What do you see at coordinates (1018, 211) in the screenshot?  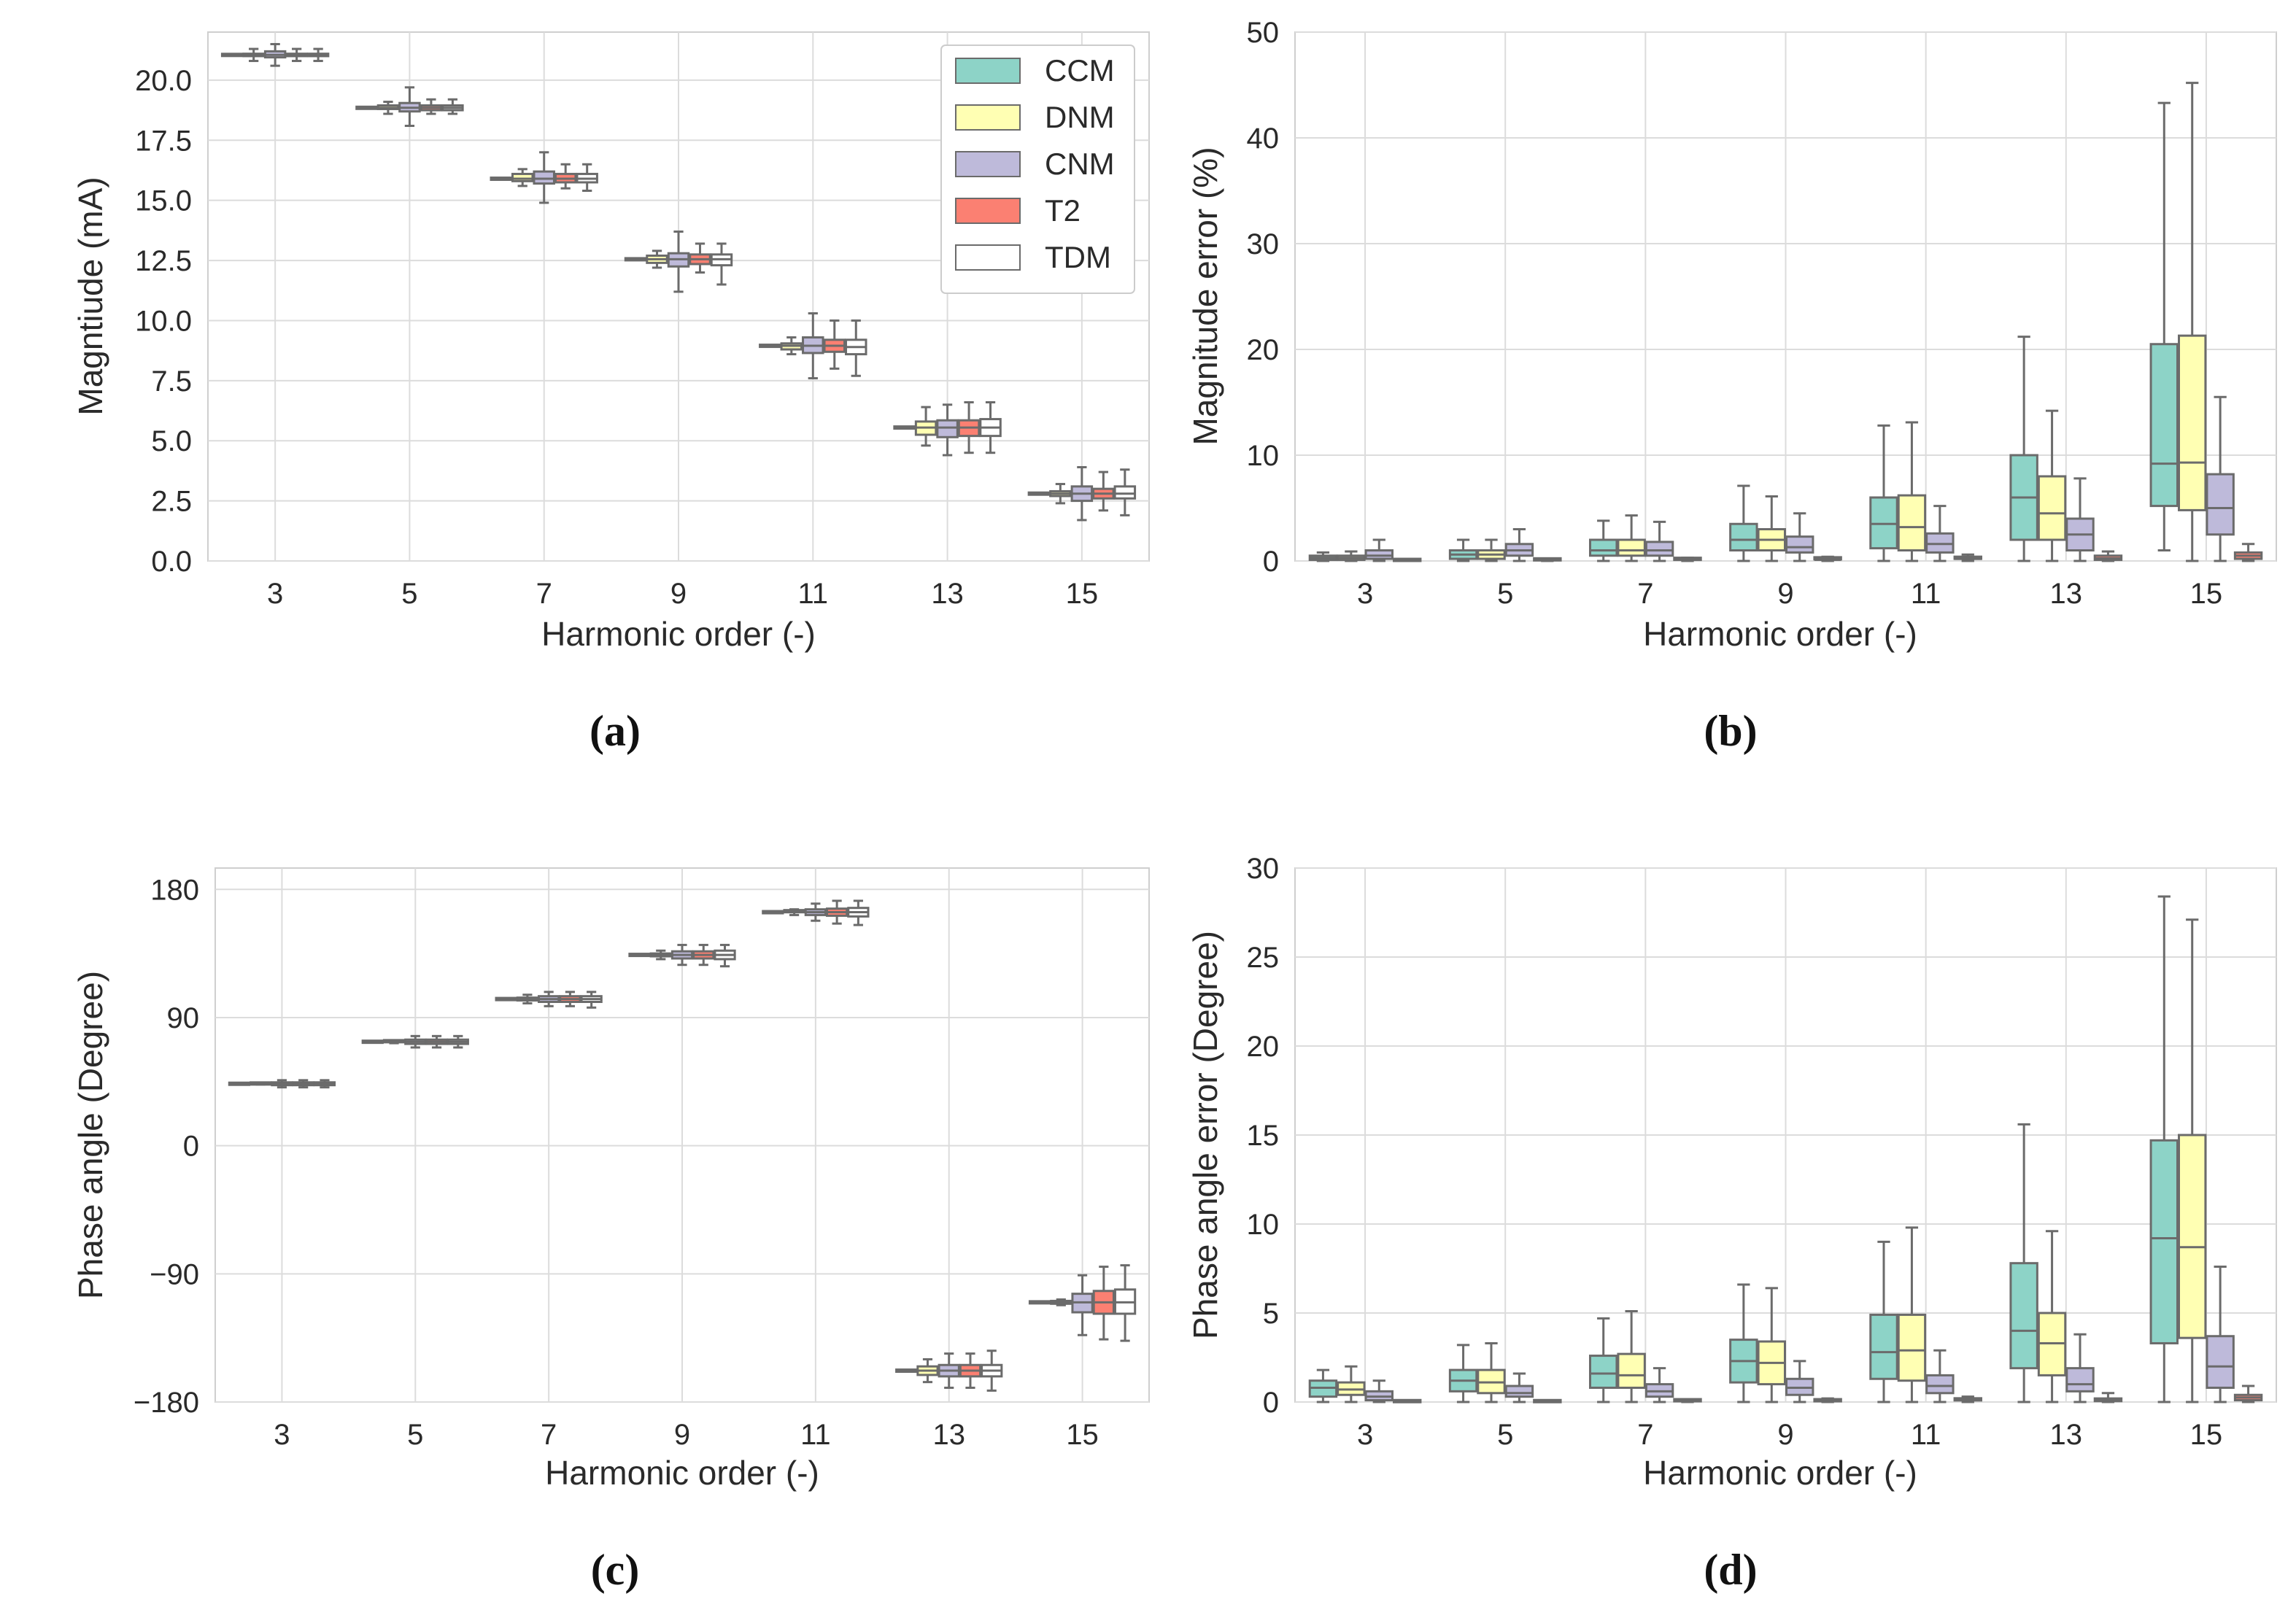 I see `legend-entry-t2: T2` at bounding box center [1018, 211].